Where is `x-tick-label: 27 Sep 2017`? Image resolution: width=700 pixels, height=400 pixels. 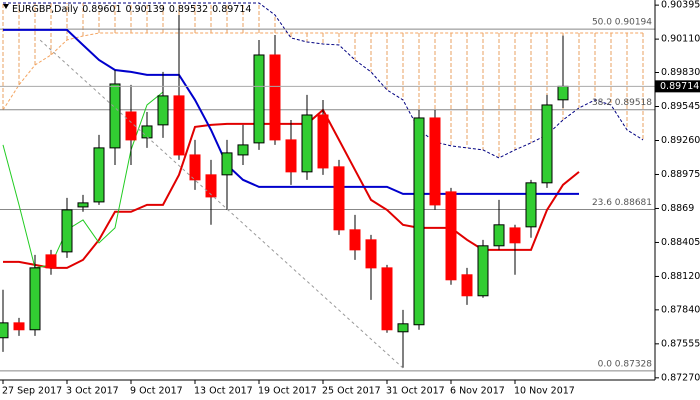
x-tick-label: 27 Sep 2017 is located at coordinates (32, 391).